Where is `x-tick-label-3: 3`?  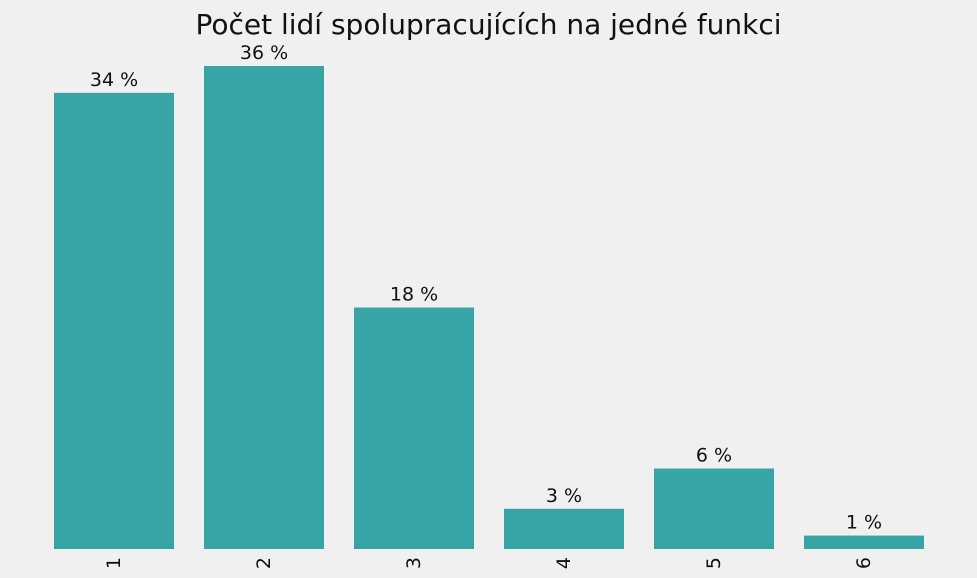 x-tick-label-3: 3 is located at coordinates (414, 563).